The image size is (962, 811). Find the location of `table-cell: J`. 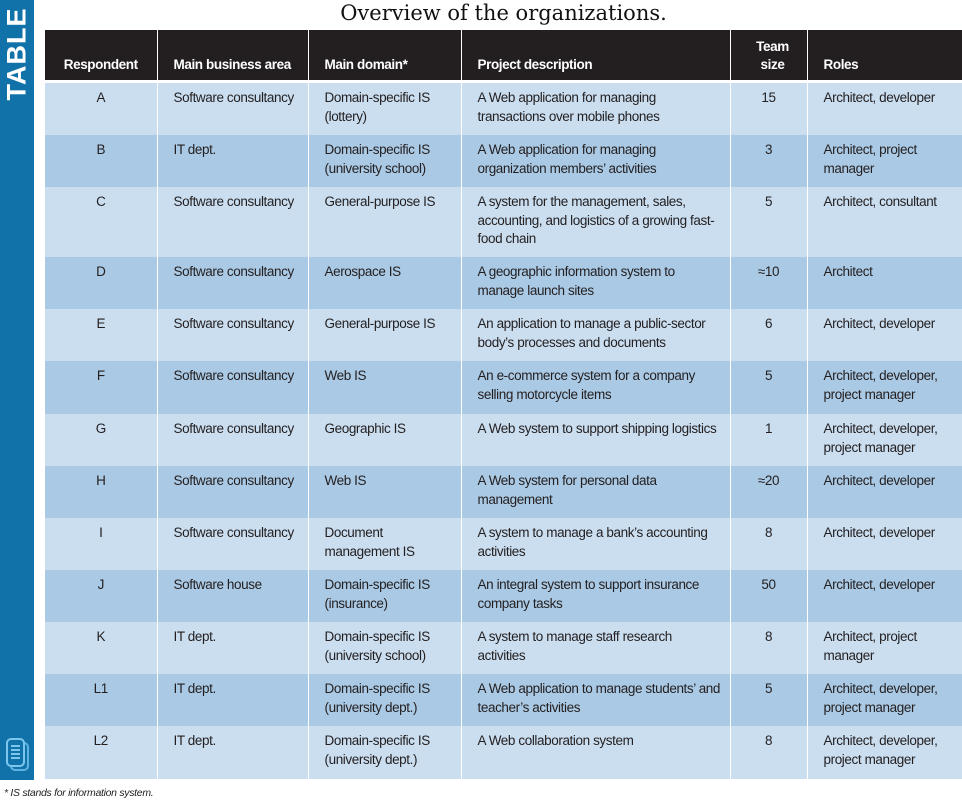

table-cell: J is located at coordinates (101, 596).